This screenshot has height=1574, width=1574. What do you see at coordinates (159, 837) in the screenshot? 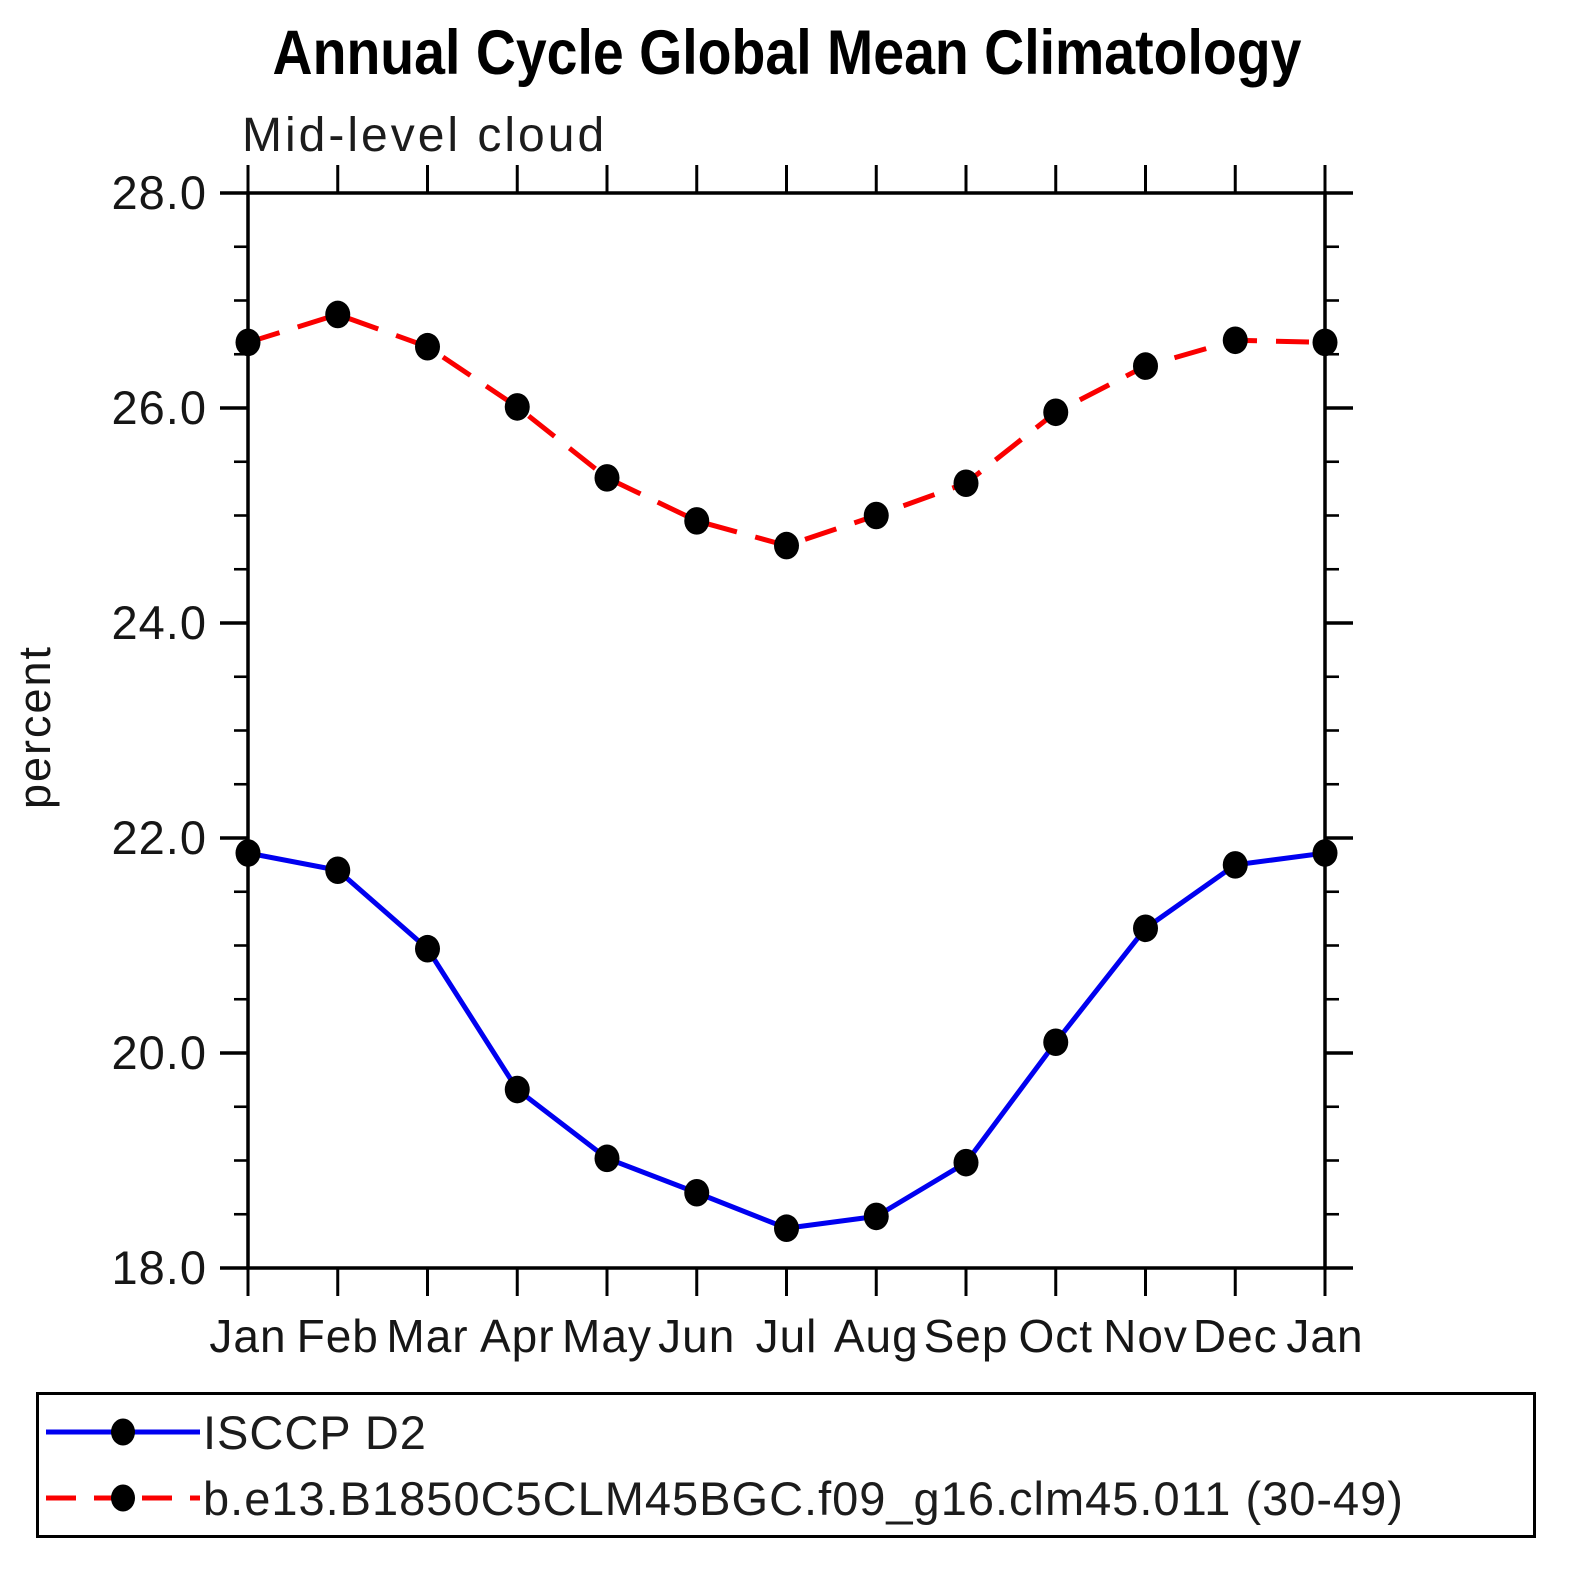
I see `y-tick-label: 22.0` at bounding box center [159, 837].